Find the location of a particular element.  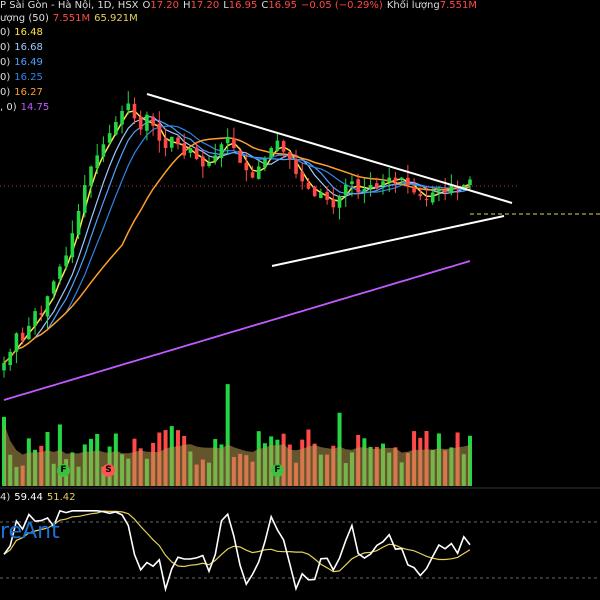

rsi-legend: 4) 59.44 51.42 is located at coordinates (40, 498).